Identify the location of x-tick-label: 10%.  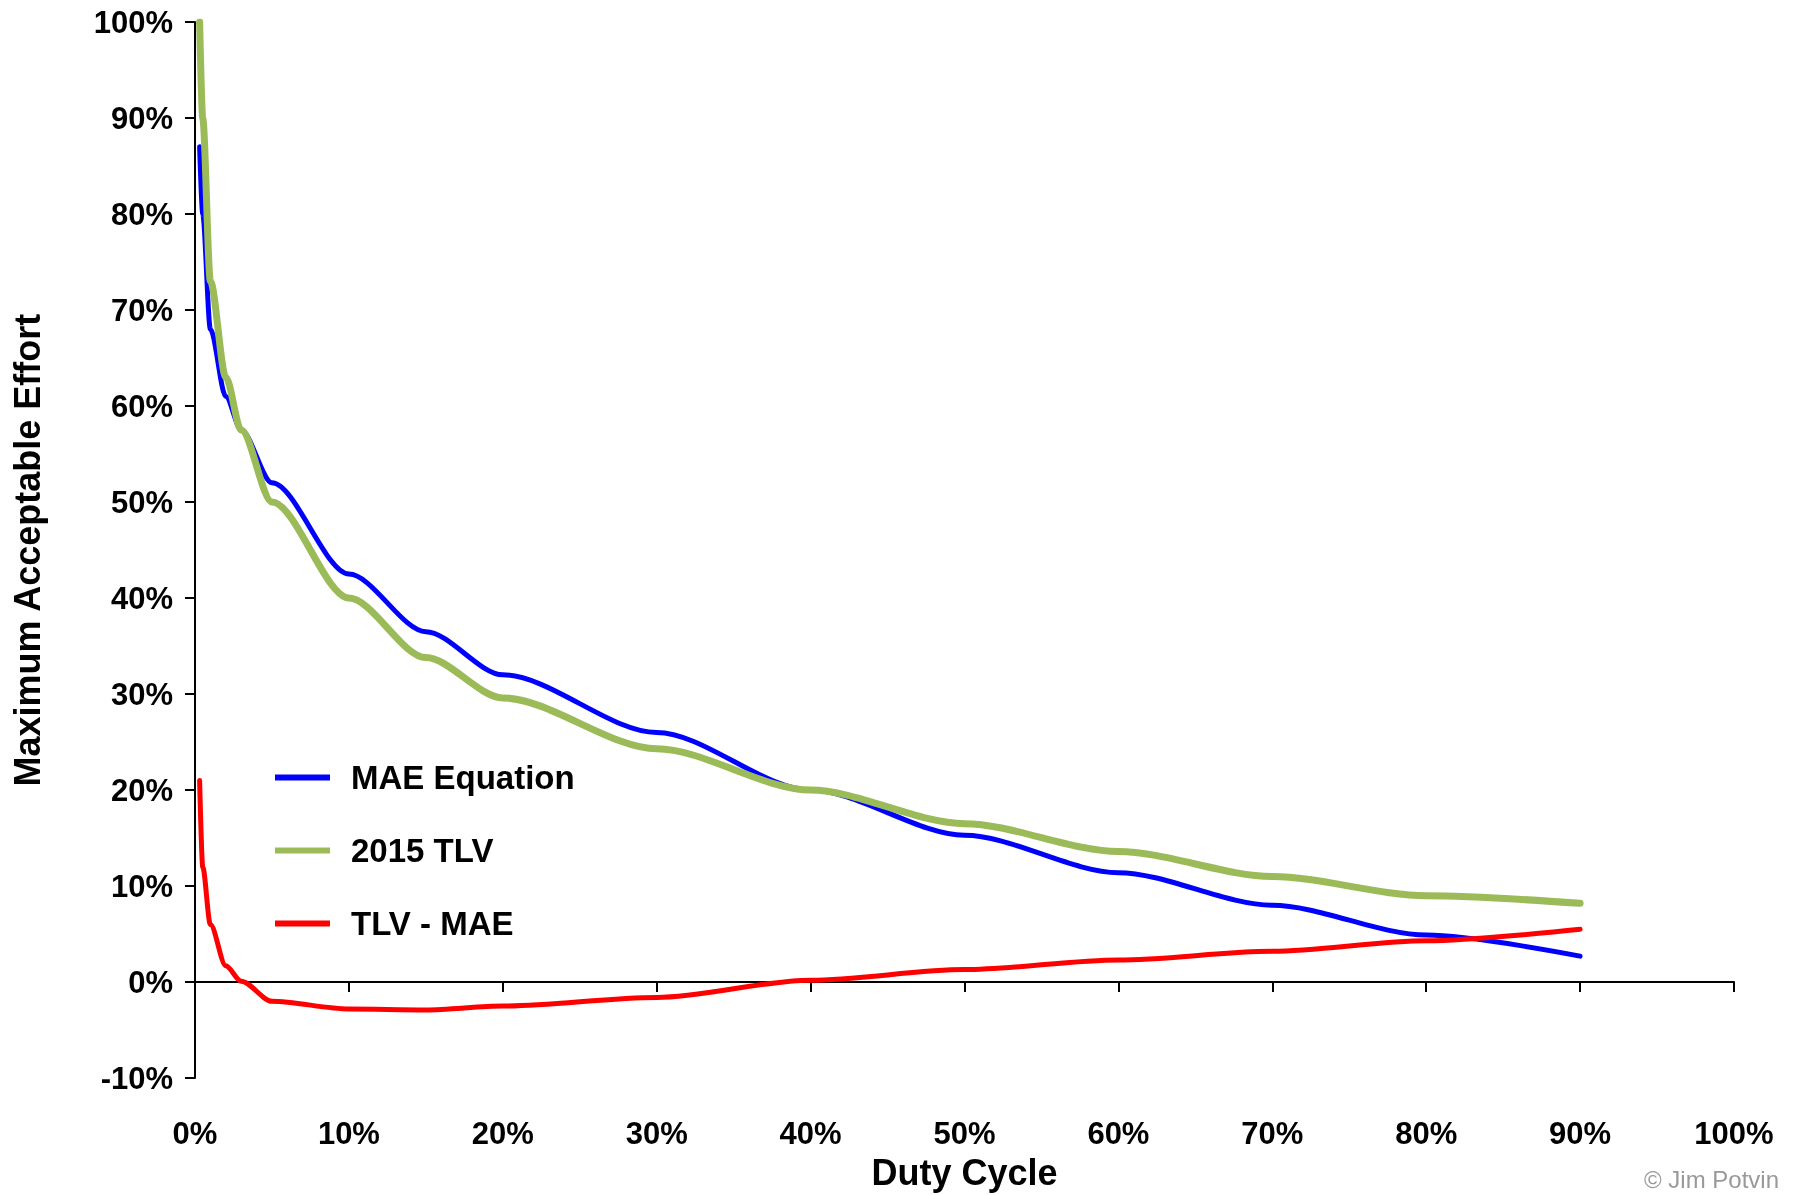
(348, 1134).